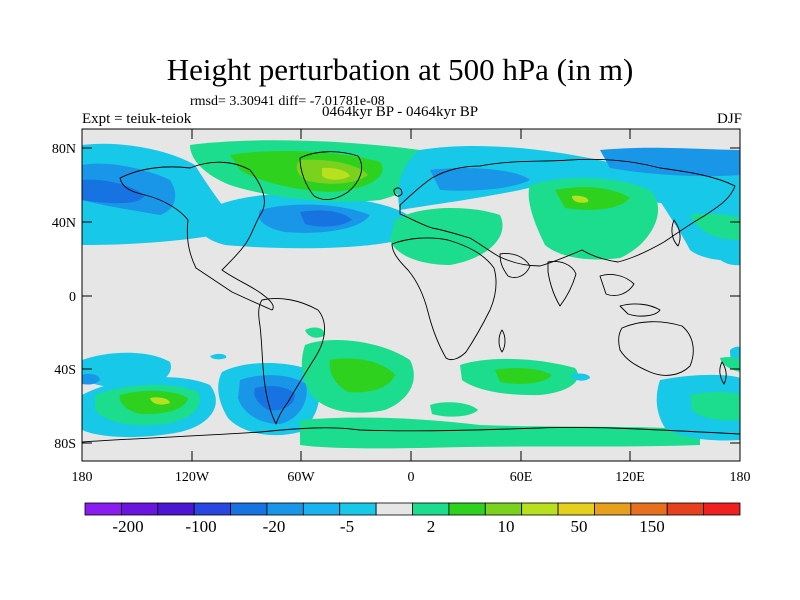 This screenshot has height=600, width=800. Describe the element at coordinates (72, 297) in the screenshot. I see `lat-label: 0` at that location.